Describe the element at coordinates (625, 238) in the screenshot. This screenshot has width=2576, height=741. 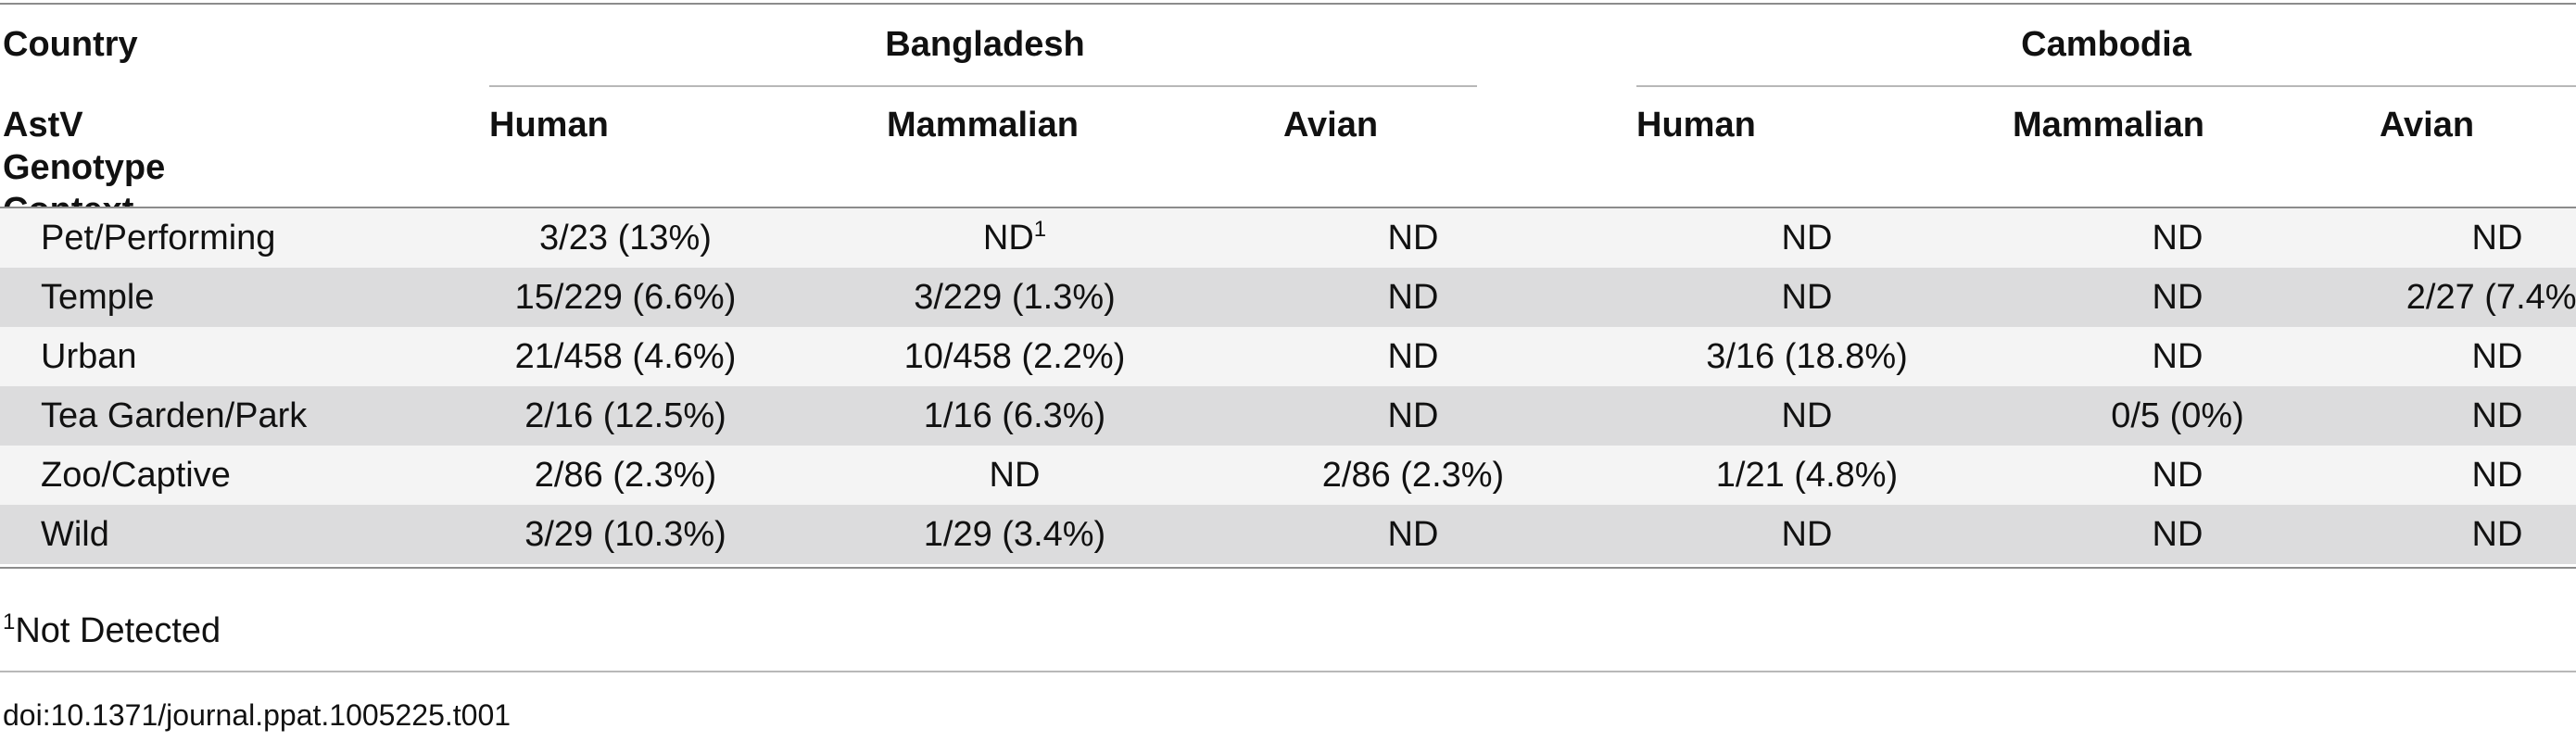
I see `value-cell: 3/23 (13%)` at that location.